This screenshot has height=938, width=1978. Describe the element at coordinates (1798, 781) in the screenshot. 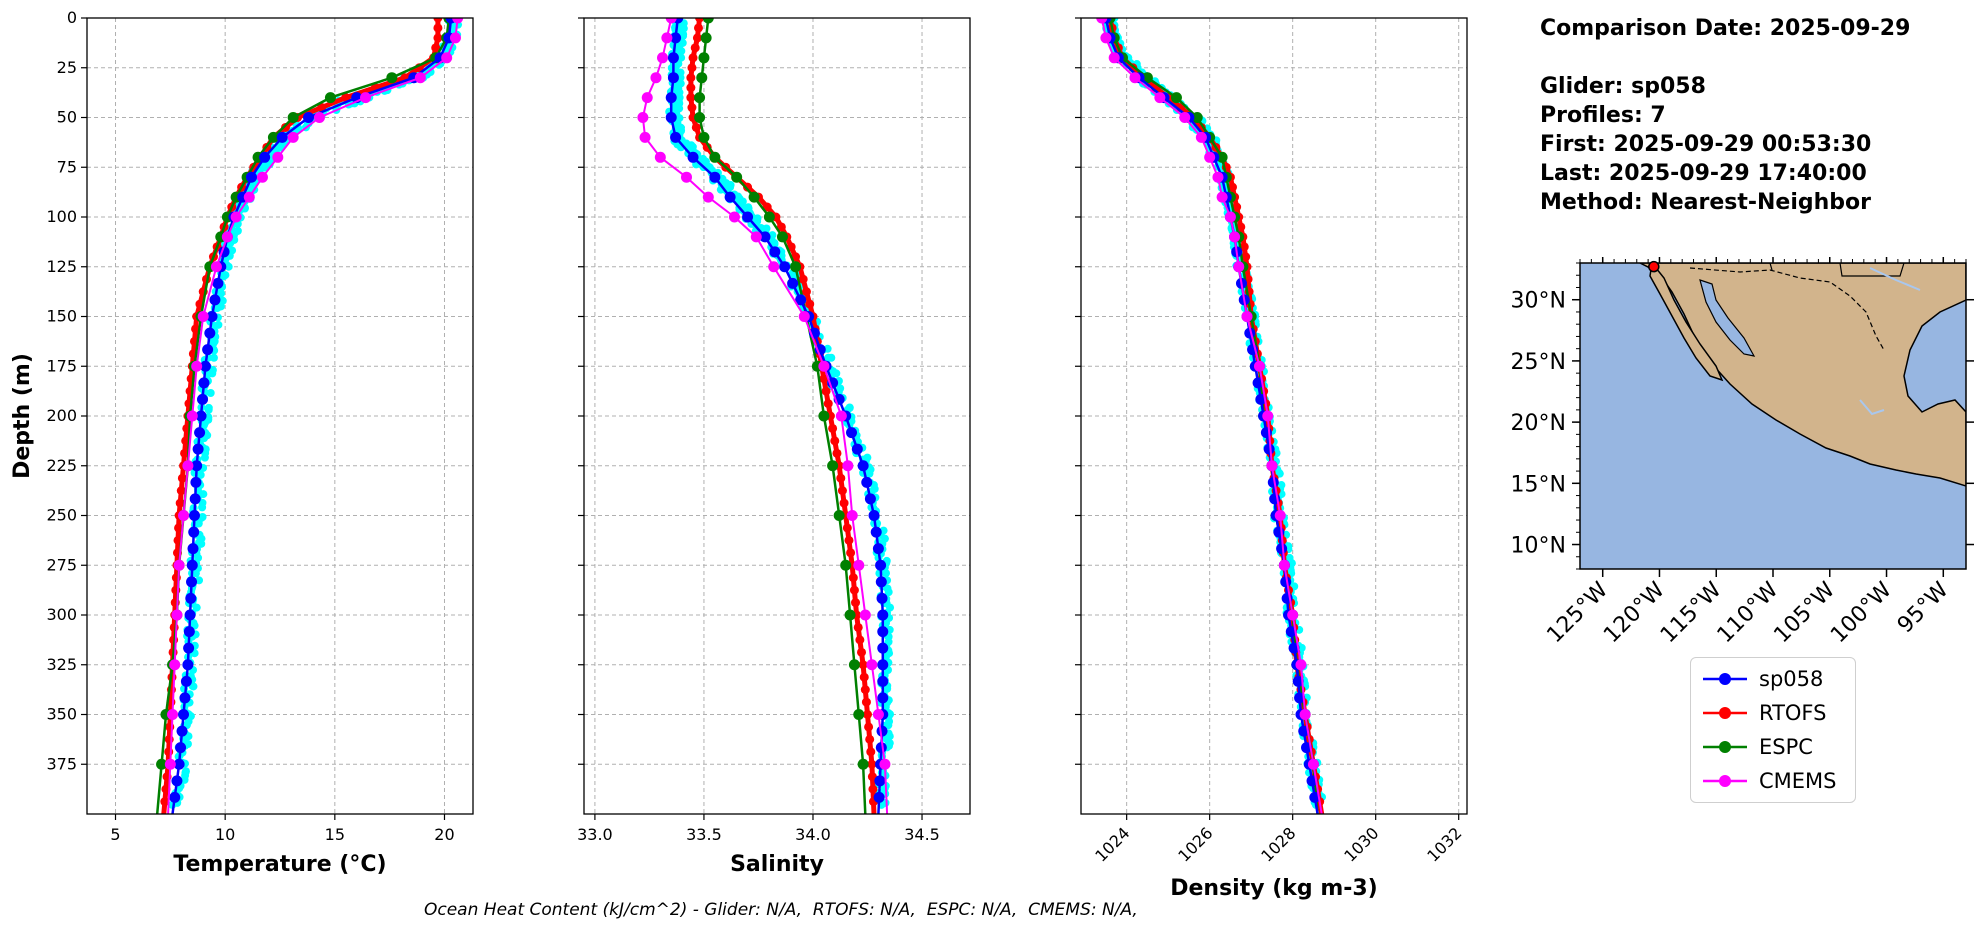

I see `legend-label-cmems: CMEMS` at that location.